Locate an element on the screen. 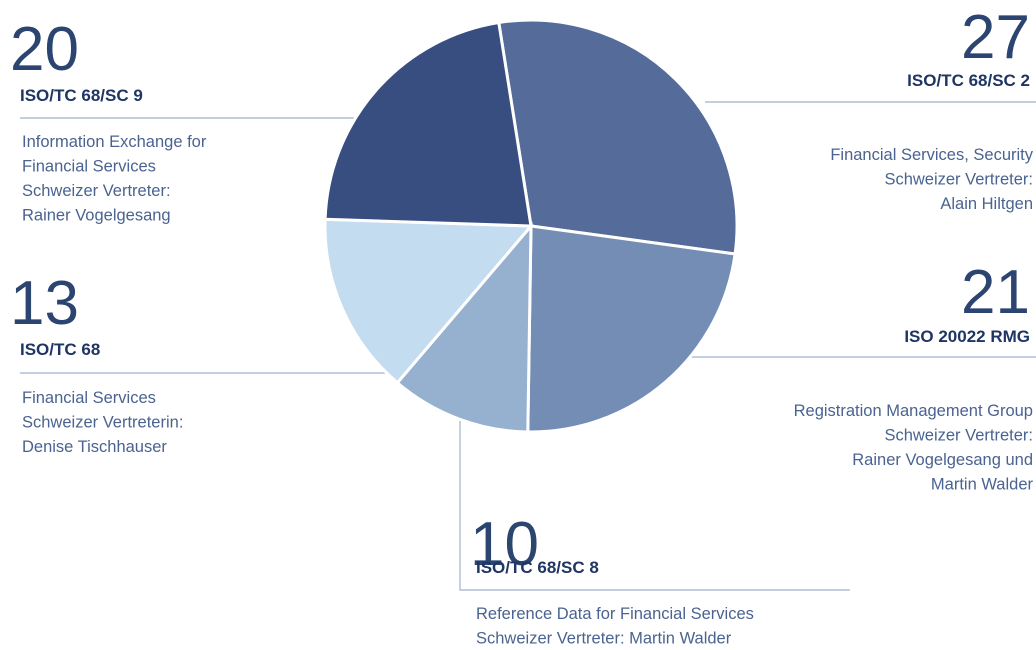 The width and height of the screenshot is (1036, 650). category-label: ISO/TC 68 is located at coordinates (60, 349).